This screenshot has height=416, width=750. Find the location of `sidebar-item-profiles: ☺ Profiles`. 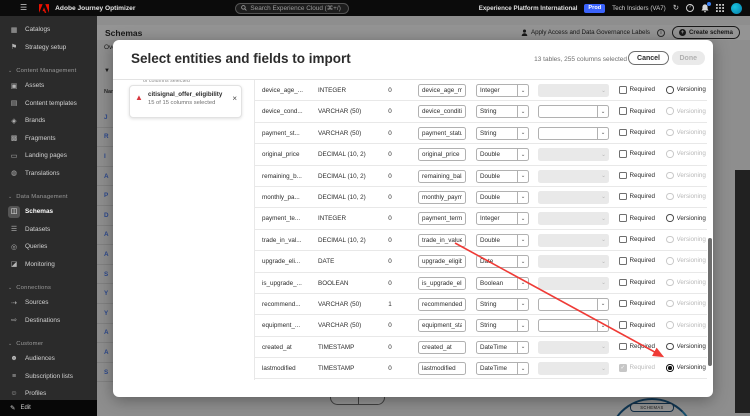

sidebar-item-profiles: ☺ Profiles is located at coordinates (48, 394).